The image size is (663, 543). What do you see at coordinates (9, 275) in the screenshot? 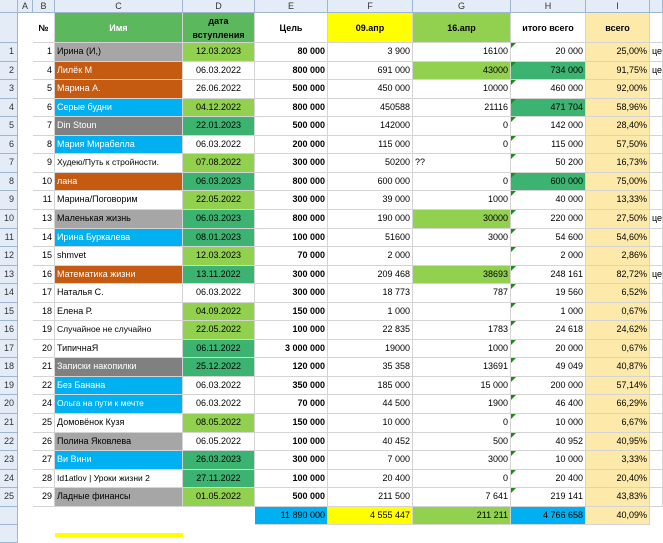
I see `row-header: 13` at bounding box center [9, 275].